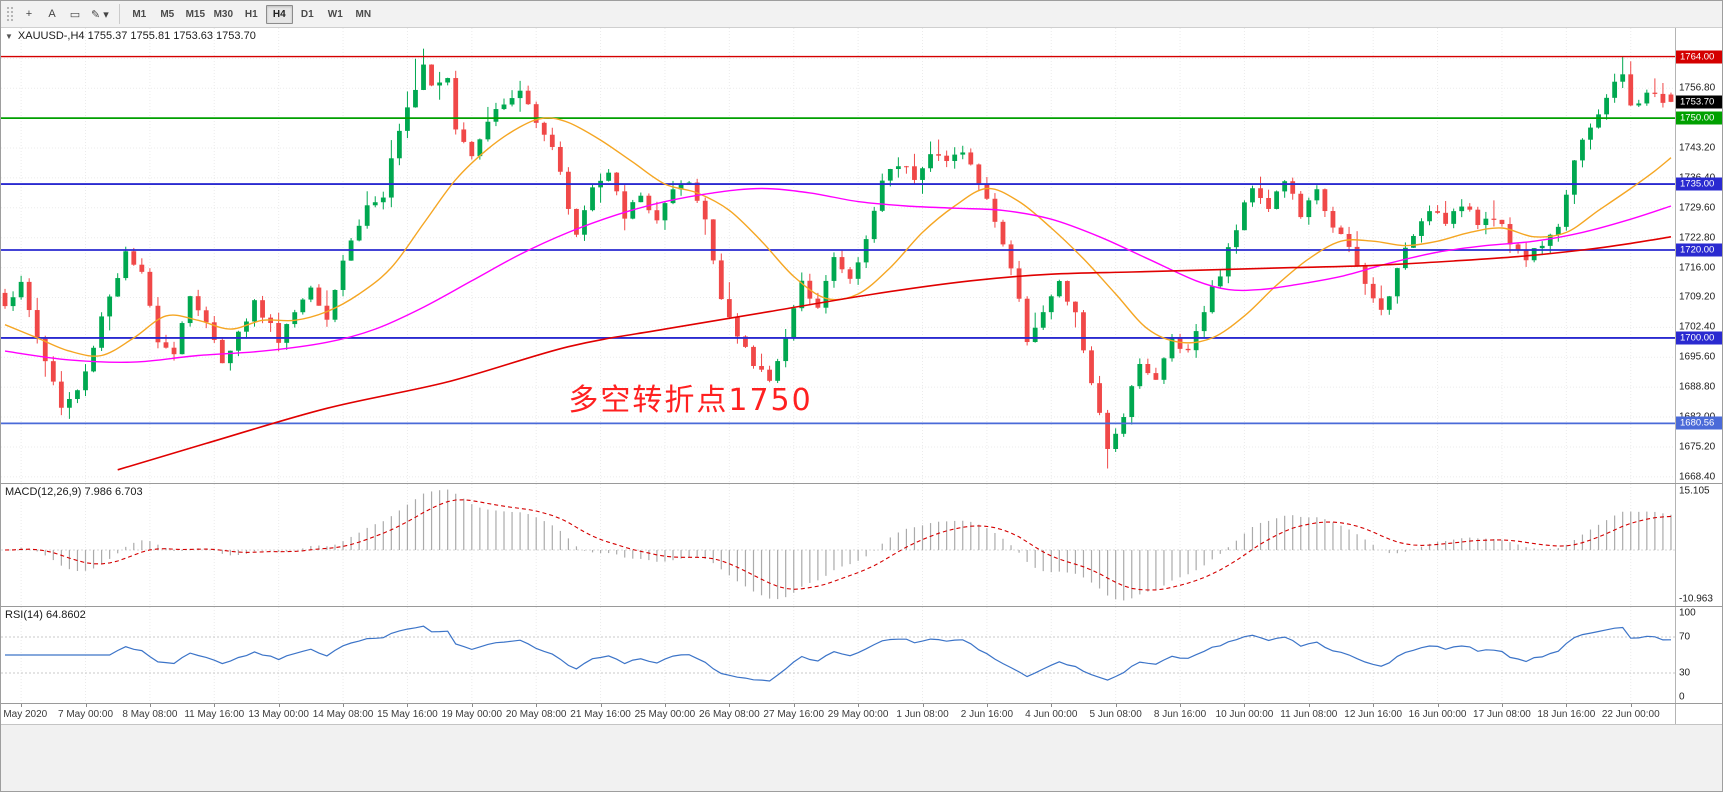 The width and height of the screenshot is (1723, 792). I want to click on time-axis-corner, so click(1698, 714).